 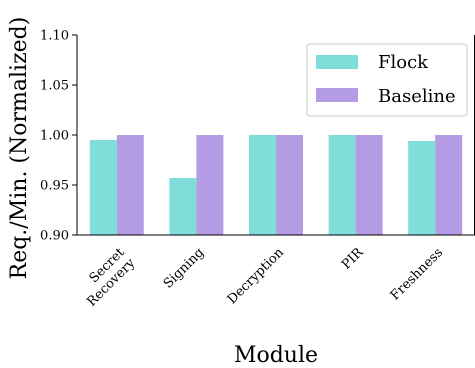 I want to click on y-tick-label: 1.00, so click(x=54, y=136).